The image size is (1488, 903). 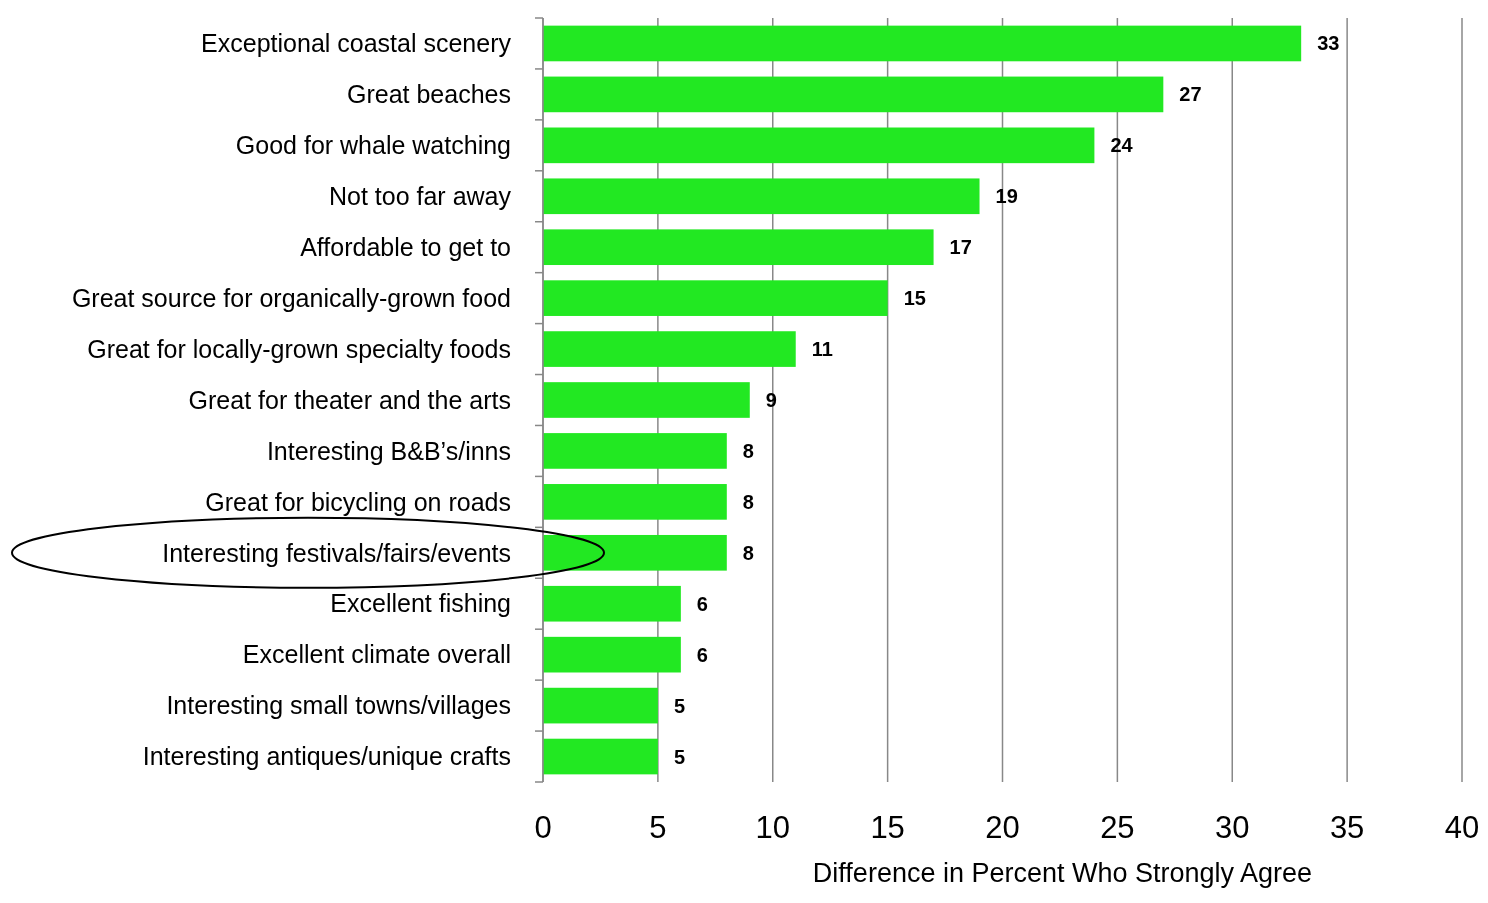 I want to click on x-tick-label: 35, so click(x=1347, y=827).